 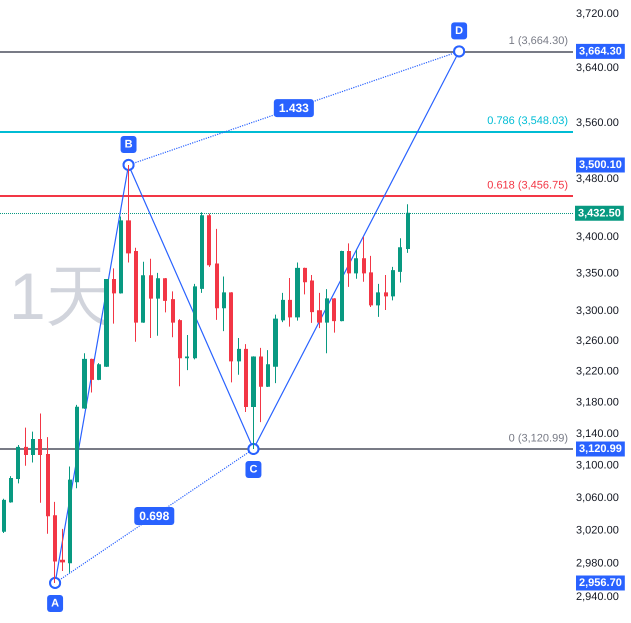 What do you see at coordinates (128, 144) in the screenshot?
I see `data-label: B` at bounding box center [128, 144].